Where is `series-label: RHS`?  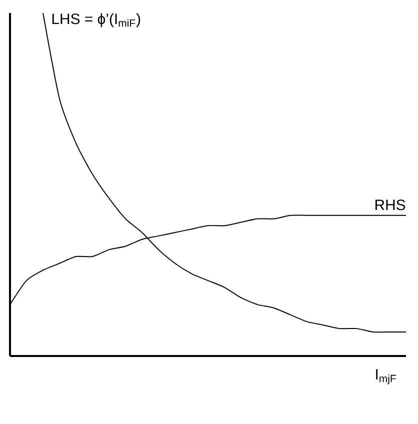
series-label: RHS is located at coordinates (390, 205).